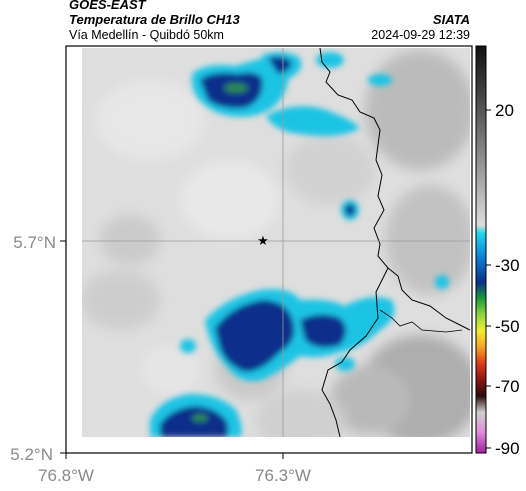 This screenshot has height=491, width=526. Describe the element at coordinates (34, 242) in the screenshot. I see `lat-label-5-7: 5.7°N` at that location.